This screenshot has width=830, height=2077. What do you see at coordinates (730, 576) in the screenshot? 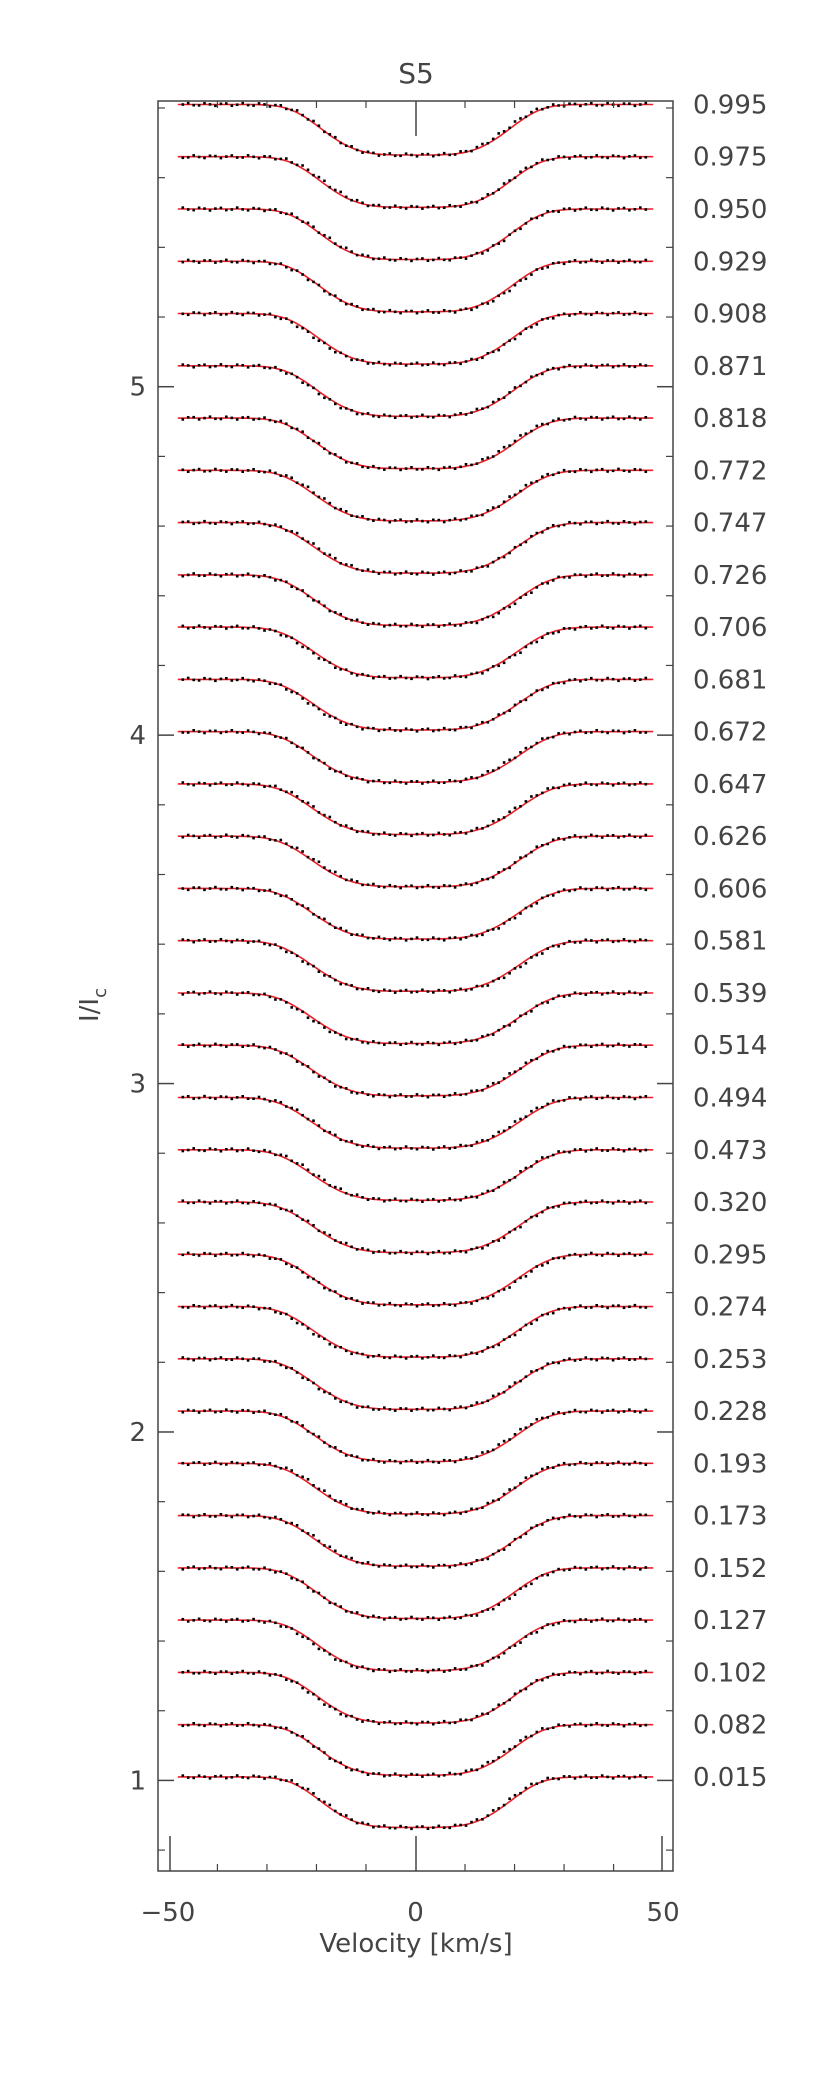
I see `phase-label: 0.726` at bounding box center [730, 576].